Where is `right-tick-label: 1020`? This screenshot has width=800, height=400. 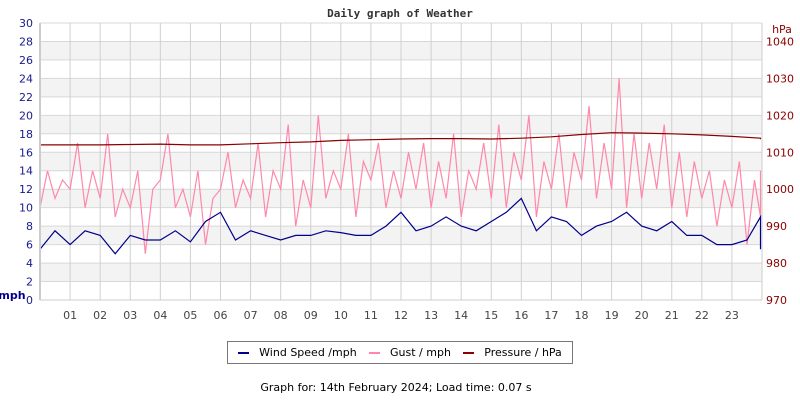
right-tick-label: 1020 is located at coordinates (780, 115).